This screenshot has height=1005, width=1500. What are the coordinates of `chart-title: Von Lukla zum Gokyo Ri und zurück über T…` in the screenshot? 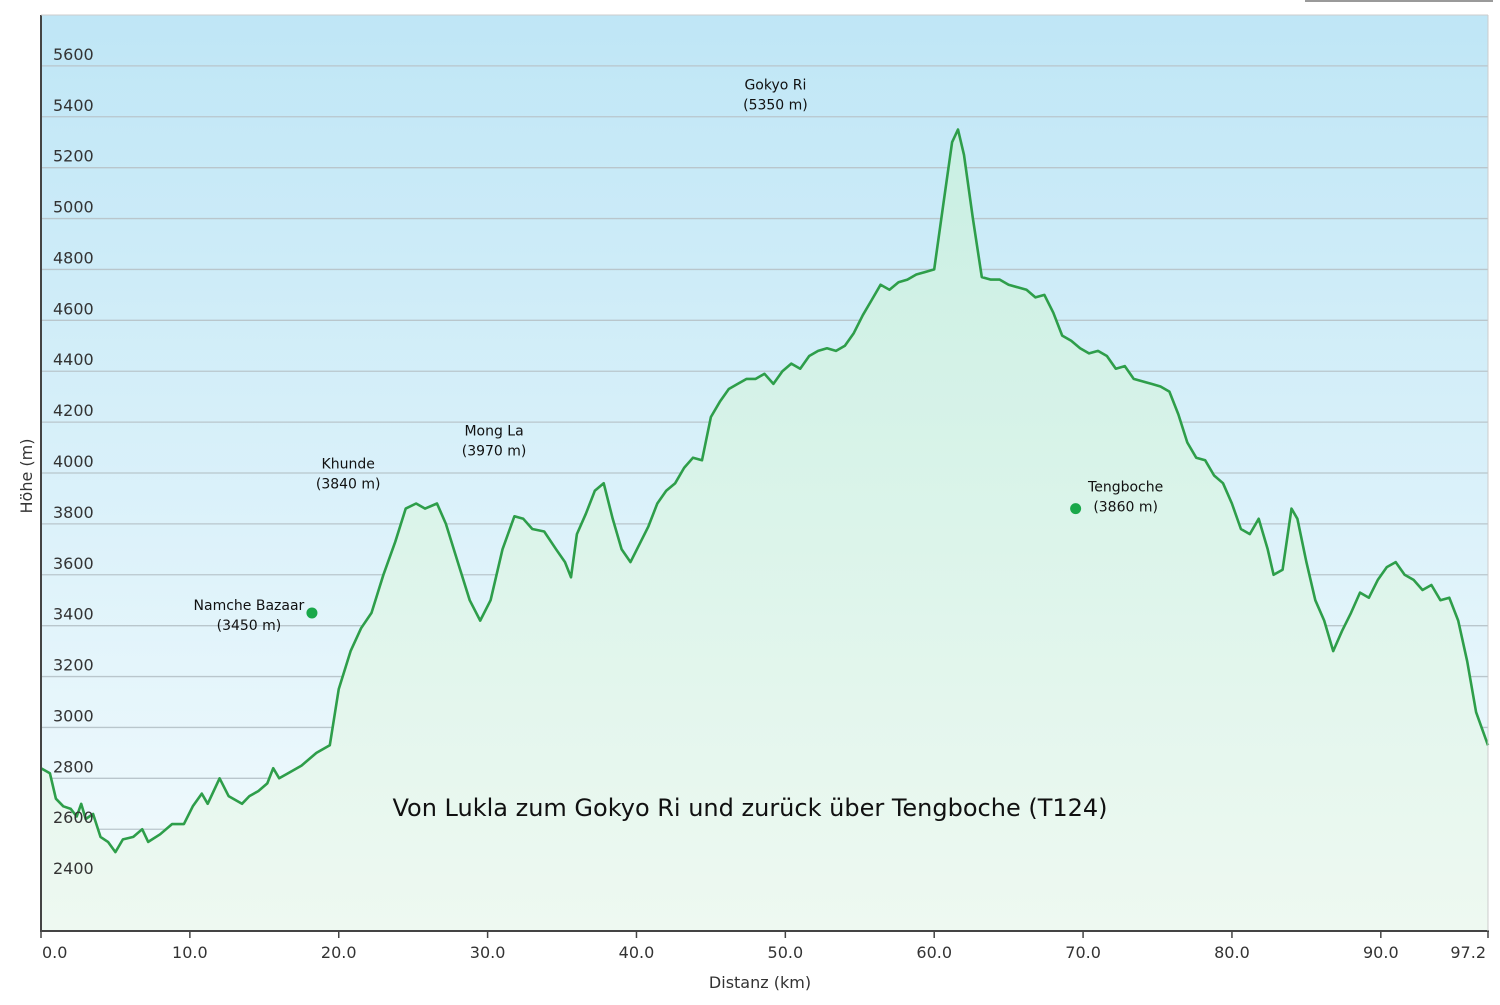 It's located at (749, 808).